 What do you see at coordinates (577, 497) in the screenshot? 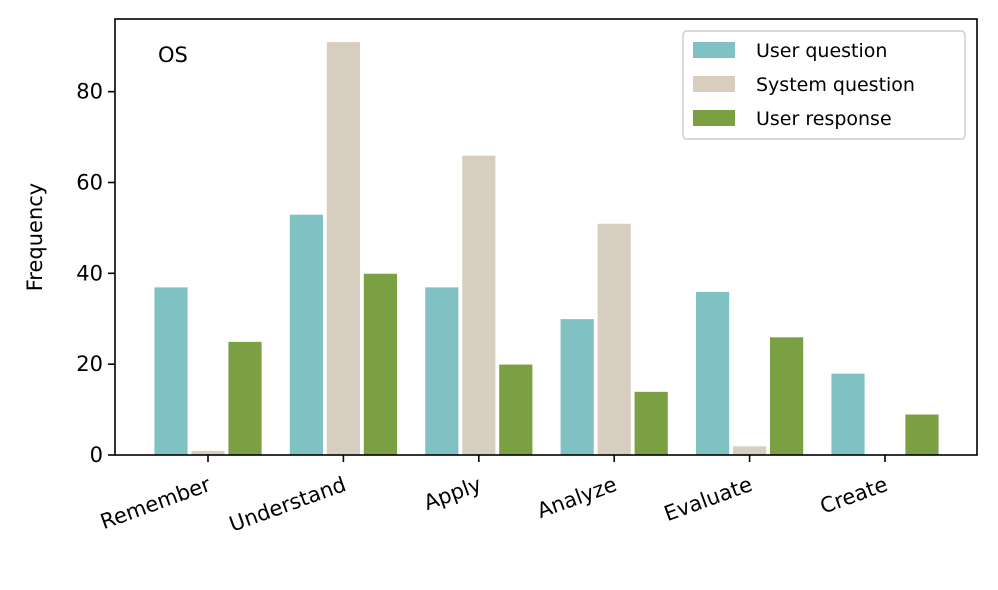
I see `x-tick-label-analyze: Analyze` at bounding box center [577, 497].